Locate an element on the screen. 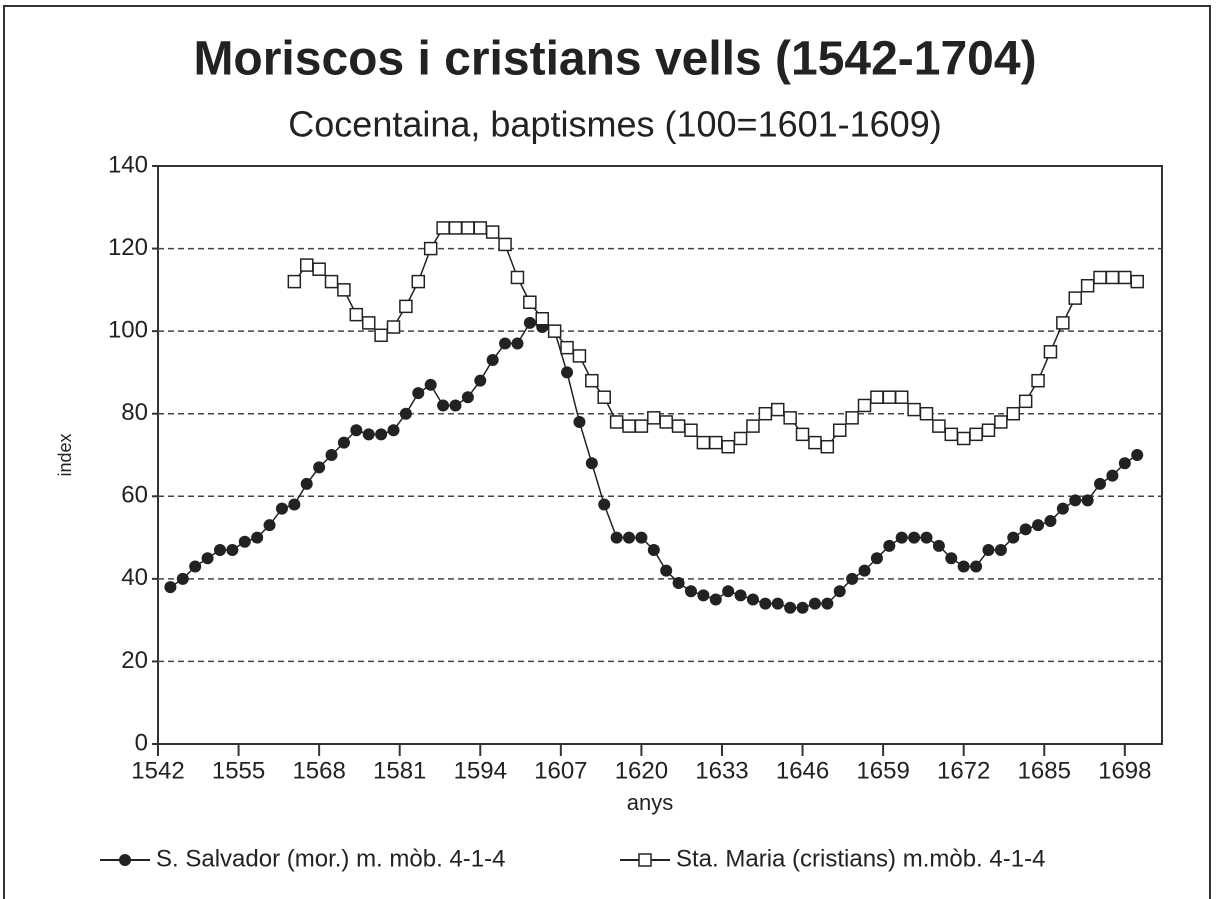 Image resolution: width=1216 pixels, height=899 pixels. y-axis-label: index is located at coordinates (65, 454).